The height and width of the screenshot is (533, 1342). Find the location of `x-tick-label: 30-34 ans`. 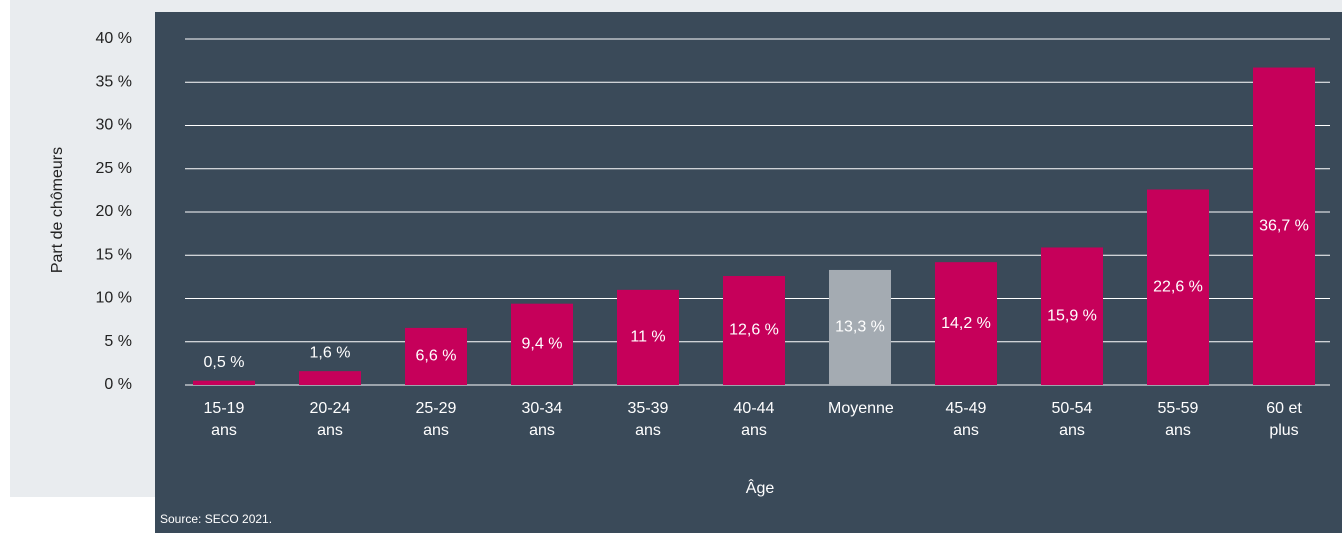

x-tick-label: 30-34 ans is located at coordinates (542, 419).